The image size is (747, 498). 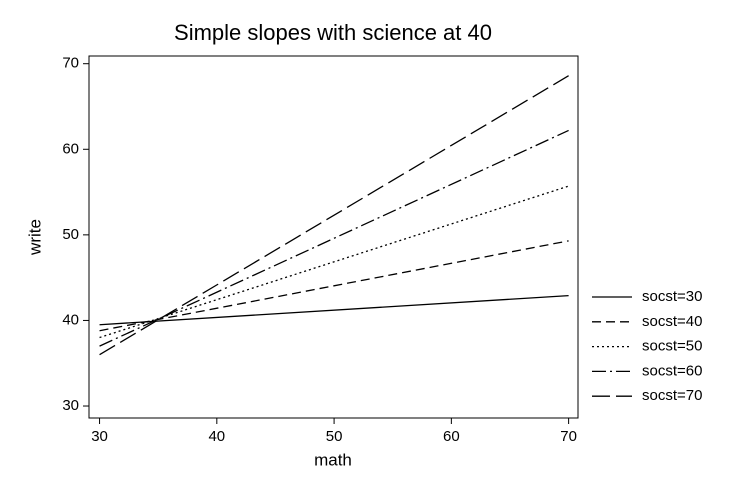 I want to click on legend-label: socst=60, so click(x=672, y=370).